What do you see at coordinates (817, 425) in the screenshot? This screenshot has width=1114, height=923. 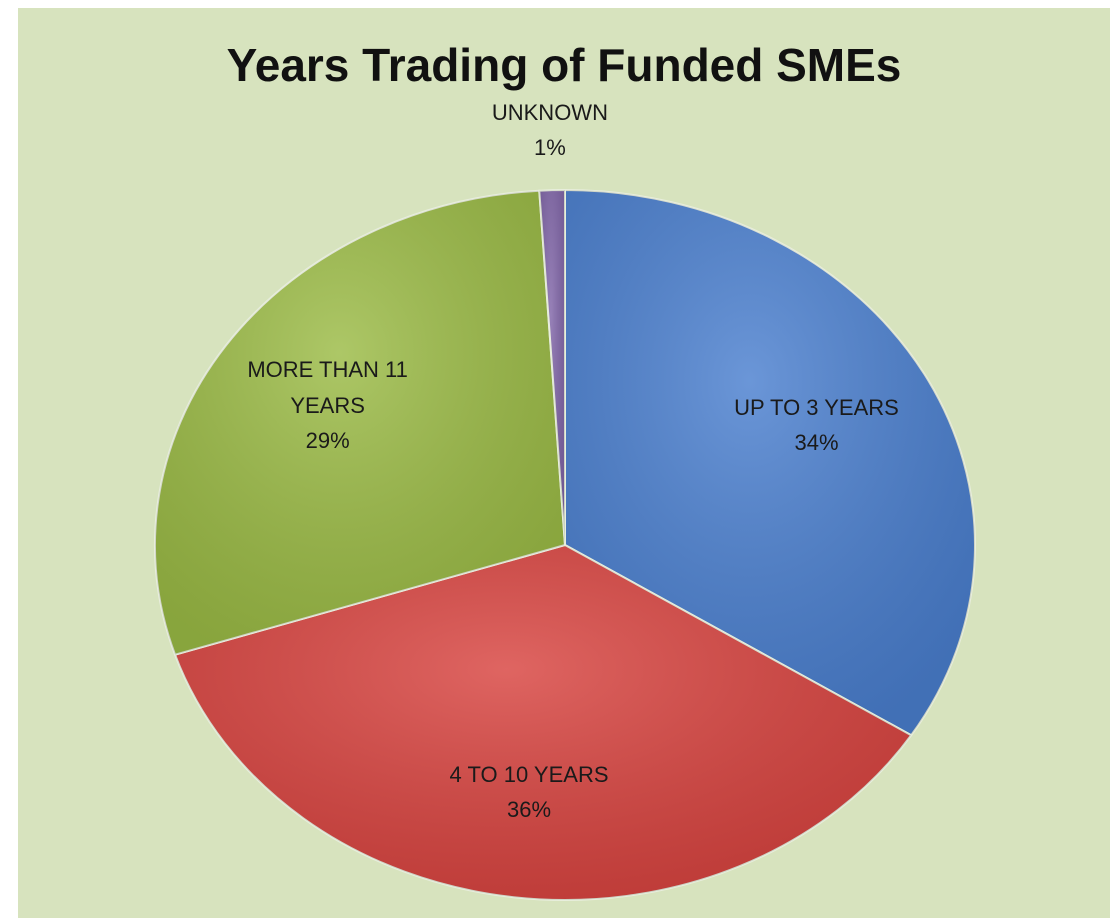 I see `slice-label: UP TO 3 YEARS 34%` at bounding box center [817, 425].